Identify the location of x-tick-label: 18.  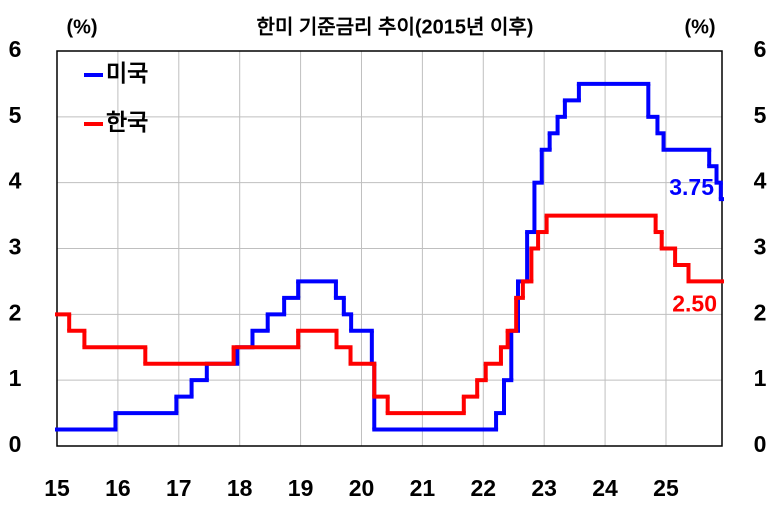
(240, 488).